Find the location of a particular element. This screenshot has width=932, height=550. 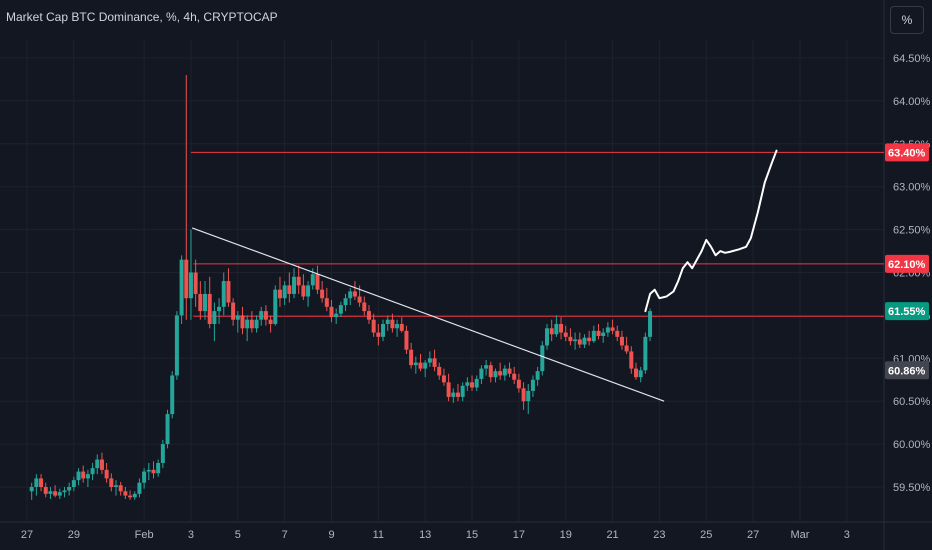

low-price-label: 60.86% is located at coordinates (907, 371).